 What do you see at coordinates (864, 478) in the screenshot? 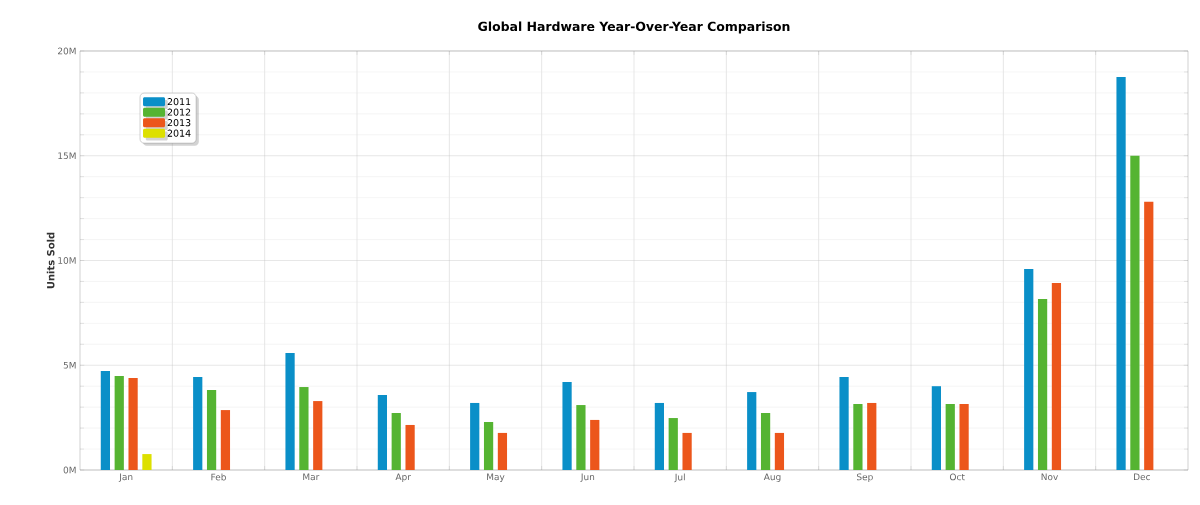
I see `x-tick-label: Sep` at bounding box center [864, 478].